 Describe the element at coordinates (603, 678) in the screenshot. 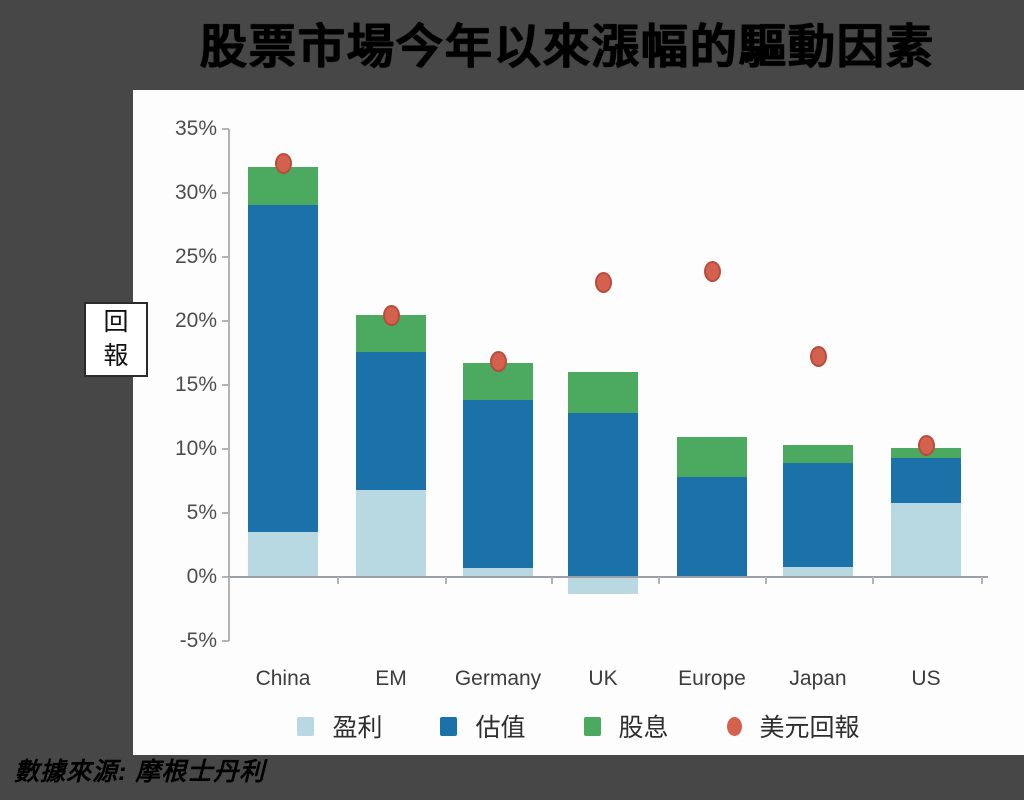

I see `category-label: UK` at that location.